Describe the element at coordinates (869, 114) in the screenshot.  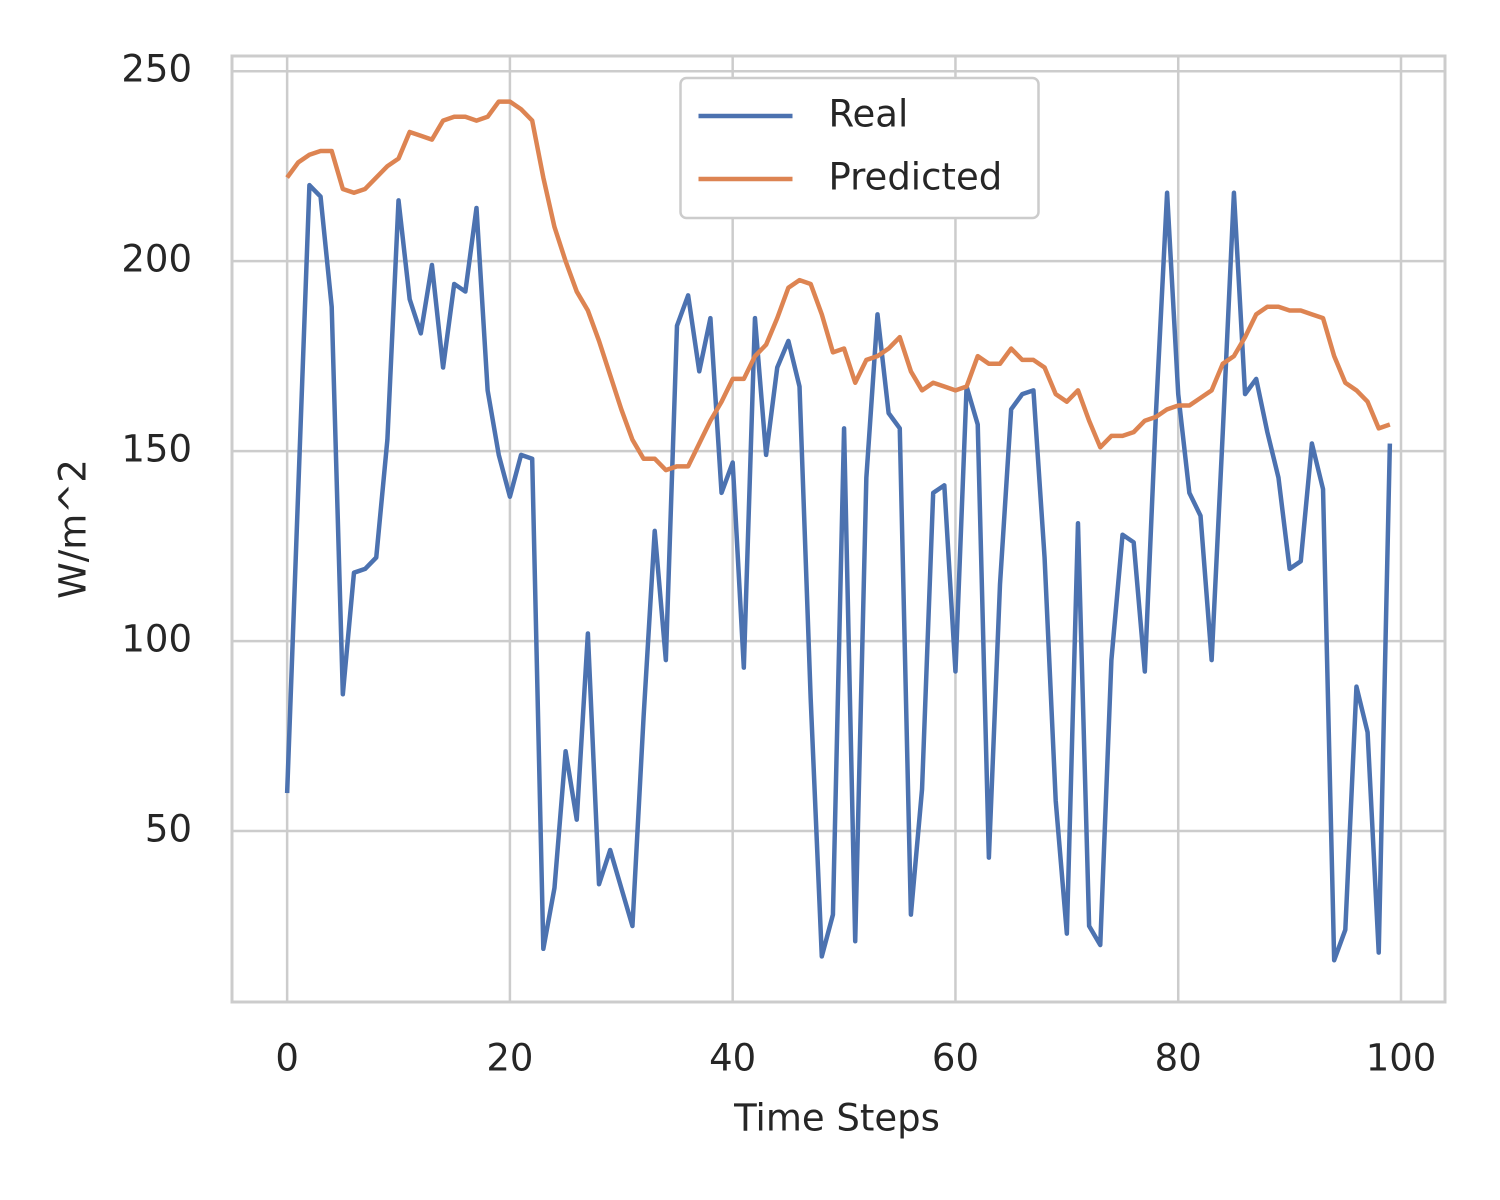
I see `legend-label: Real` at that location.